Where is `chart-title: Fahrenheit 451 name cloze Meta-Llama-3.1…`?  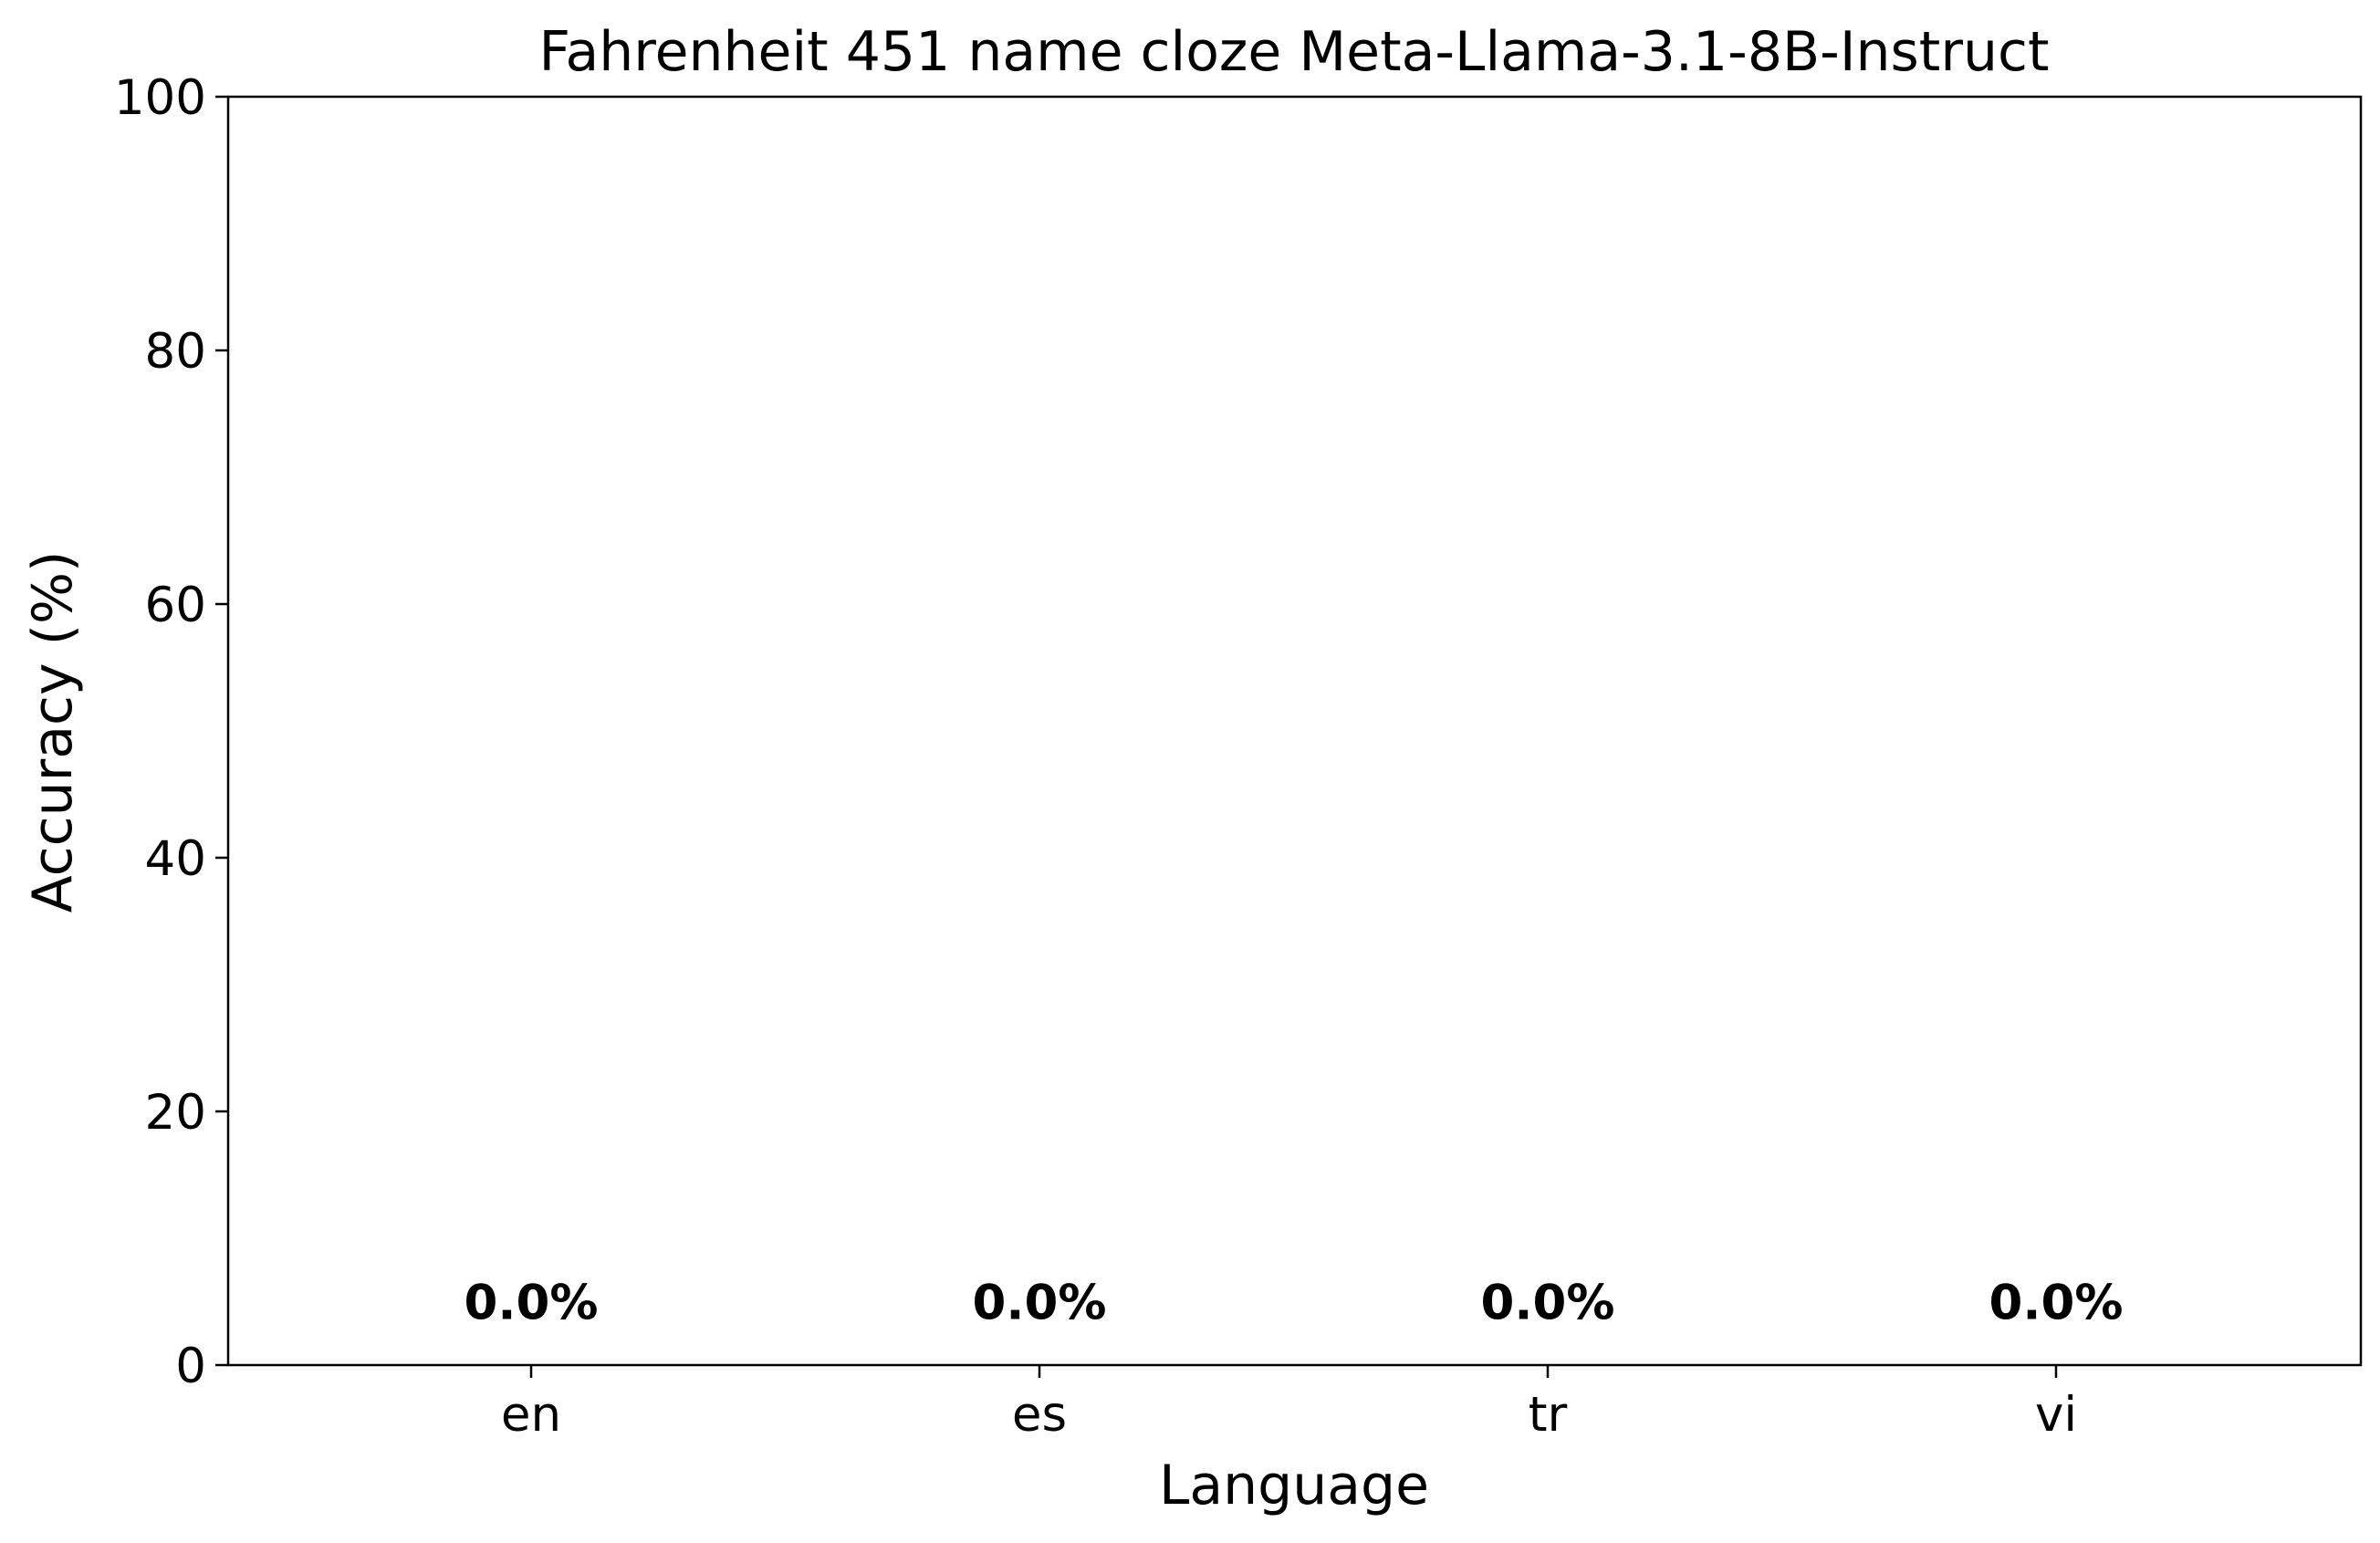 chart-title: Fahrenheit 451 name cloze Meta-Llama-3.1… is located at coordinates (1293, 52).